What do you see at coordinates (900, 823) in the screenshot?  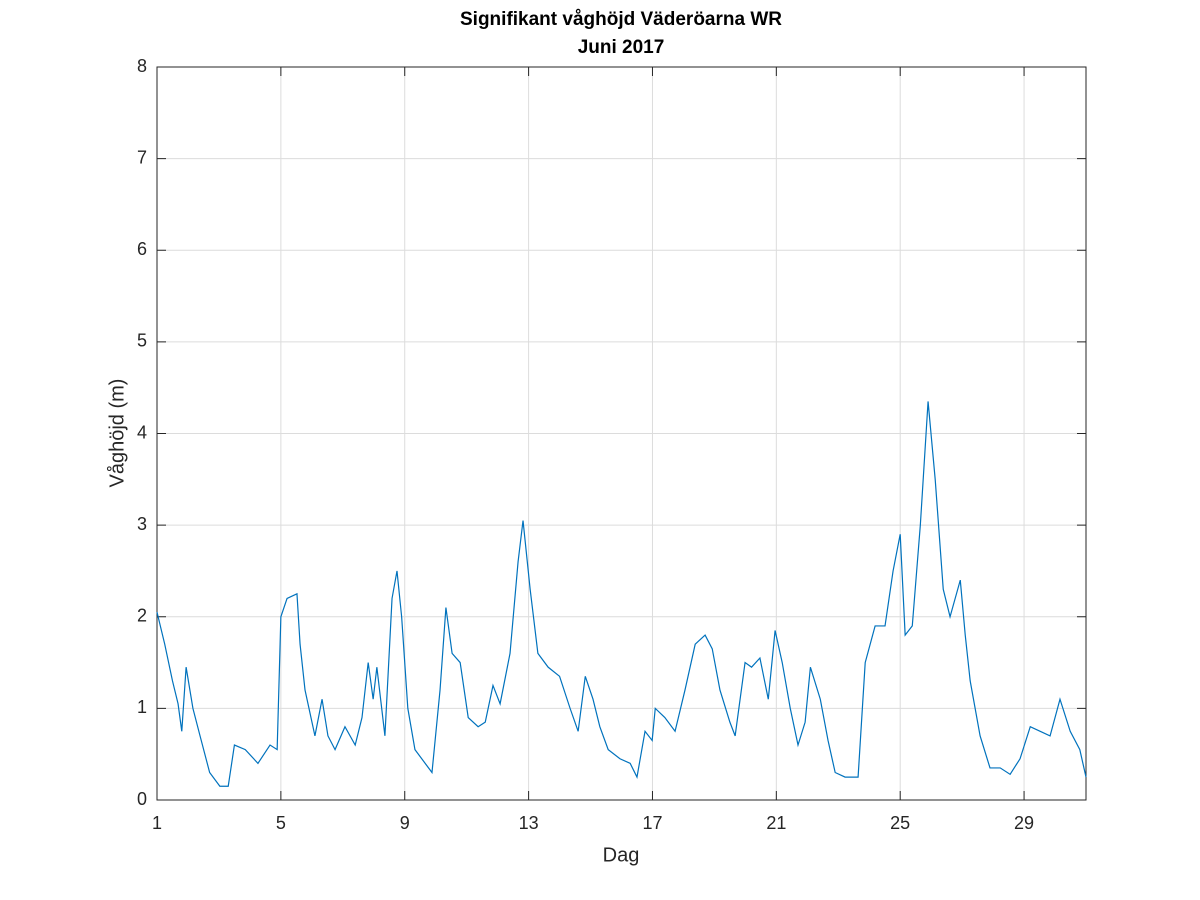 I see `x-tick-label: 25` at bounding box center [900, 823].